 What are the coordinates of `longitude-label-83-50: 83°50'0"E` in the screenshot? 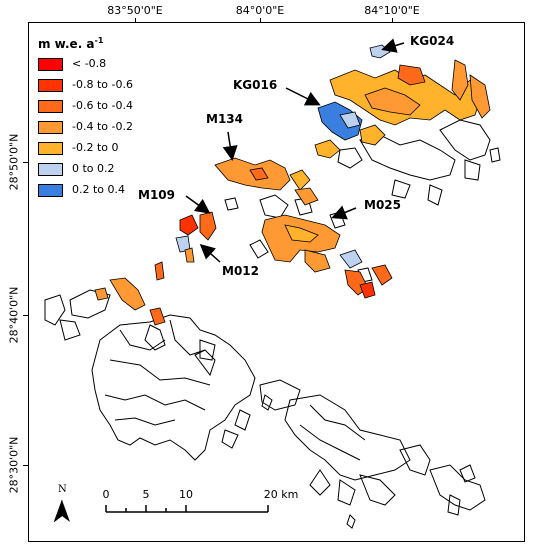 It's located at (135, 10).